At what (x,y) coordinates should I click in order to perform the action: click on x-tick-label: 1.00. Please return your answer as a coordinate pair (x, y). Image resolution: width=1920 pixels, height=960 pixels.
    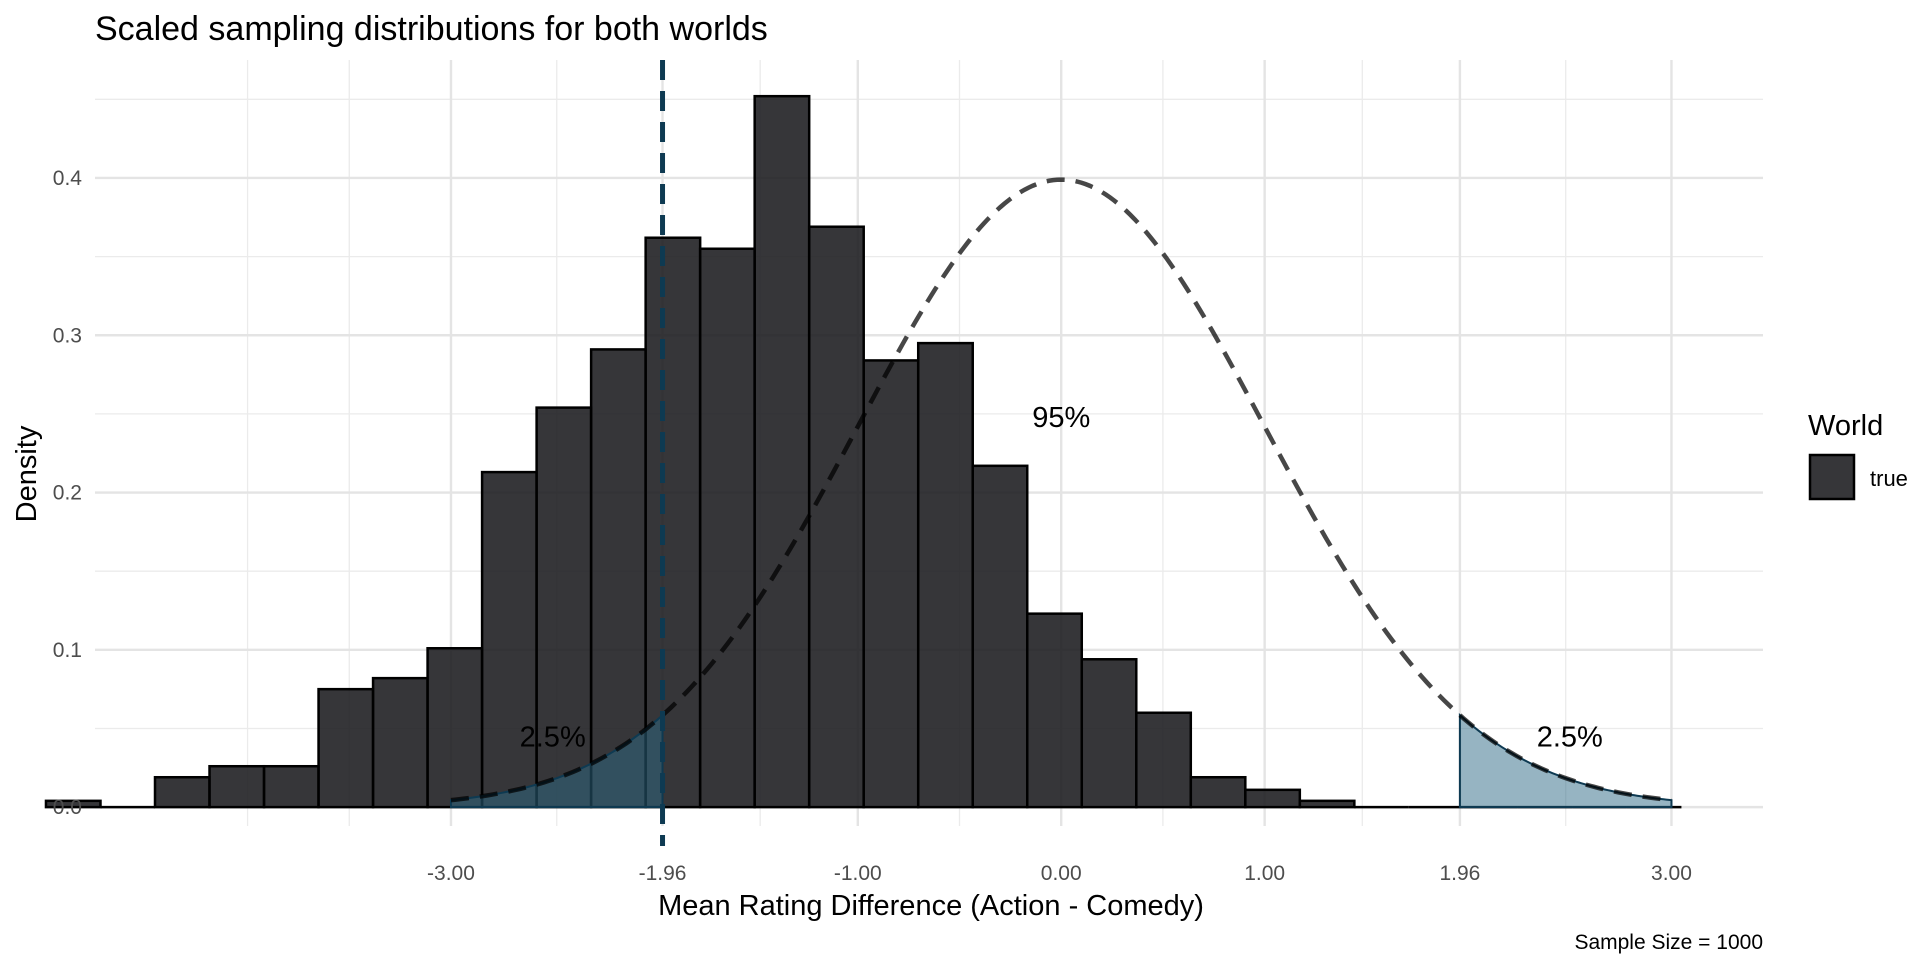
    Looking at the image, I should click on (1264, 873).